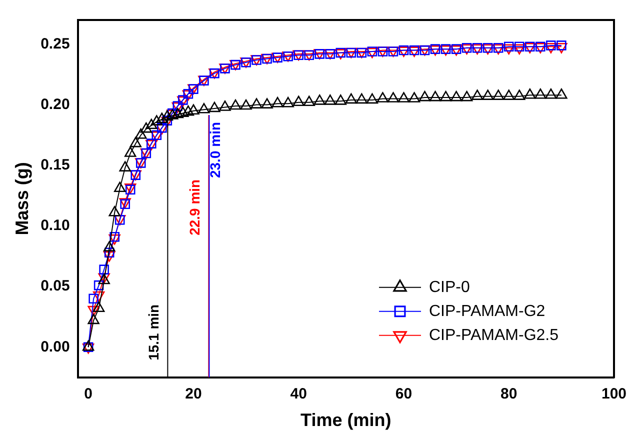 The width and height of the screenshot is (644, 444). What do you see at coordinates (346, 420) in the screenshot?
I see `x-axis-title: Time (min)` at bounding box center [346, 420].